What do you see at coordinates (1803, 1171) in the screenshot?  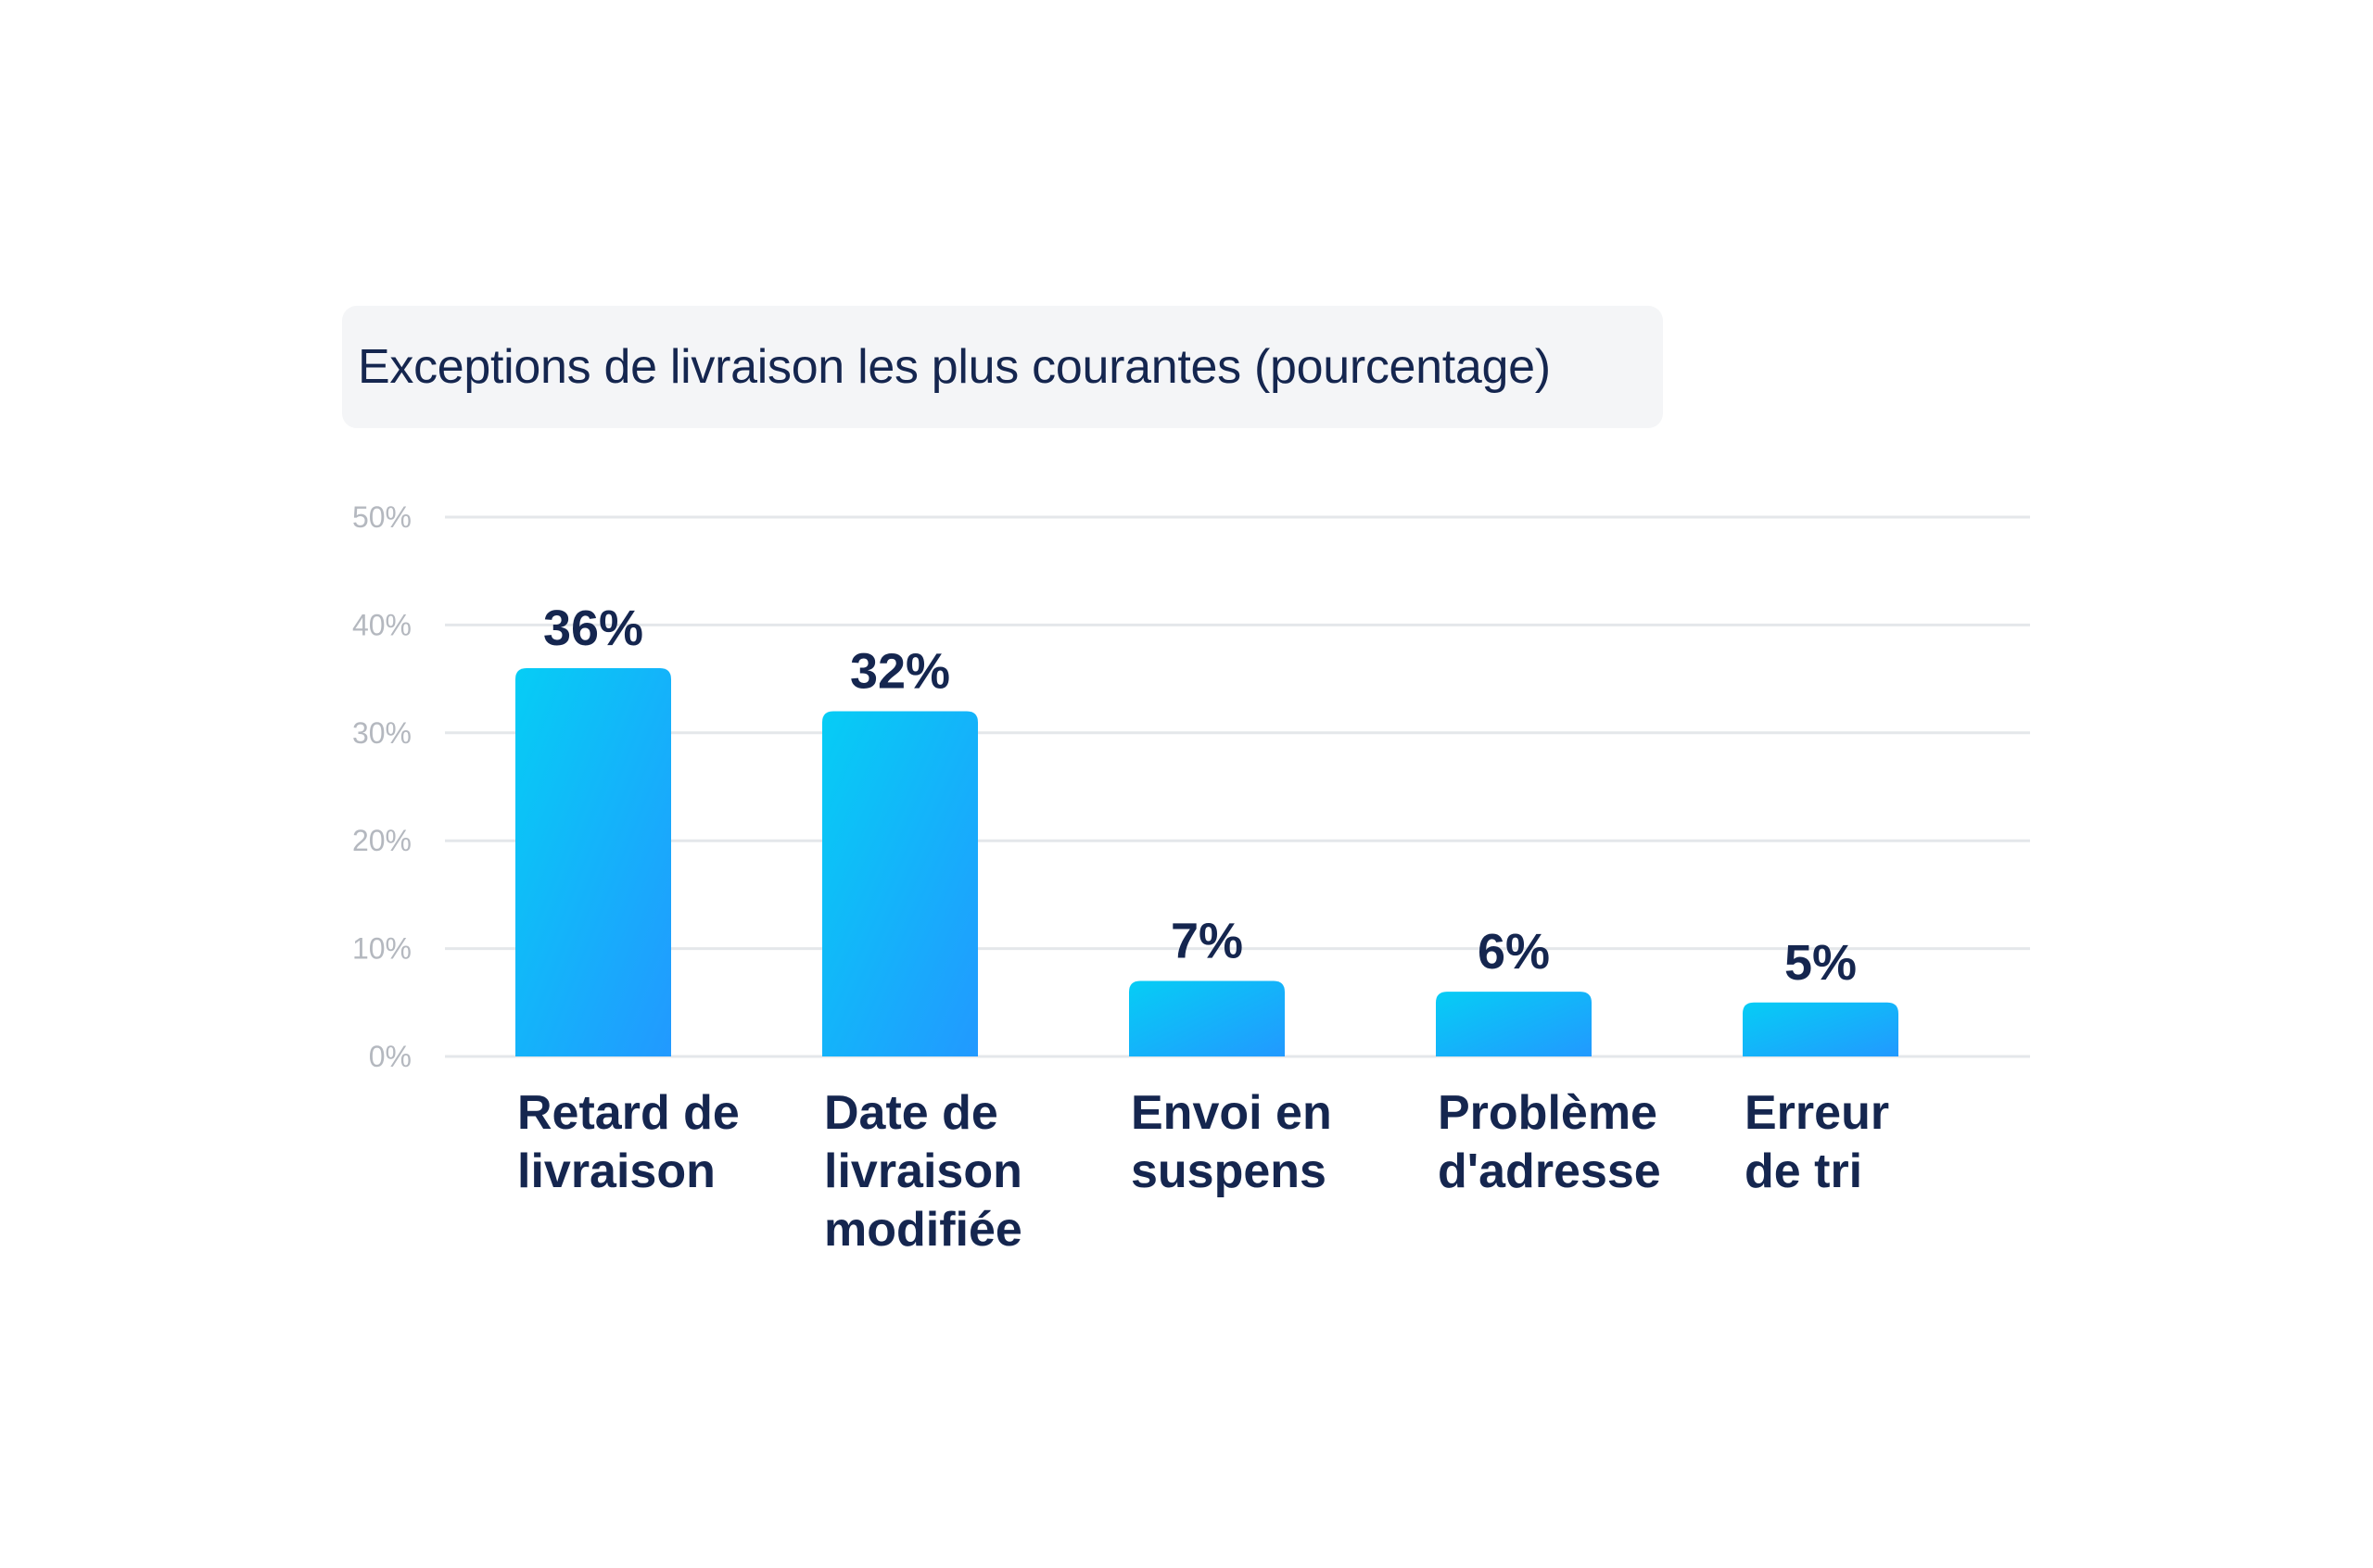 I see `category-label-line: de tri` at bounding box center [1803, 1171].